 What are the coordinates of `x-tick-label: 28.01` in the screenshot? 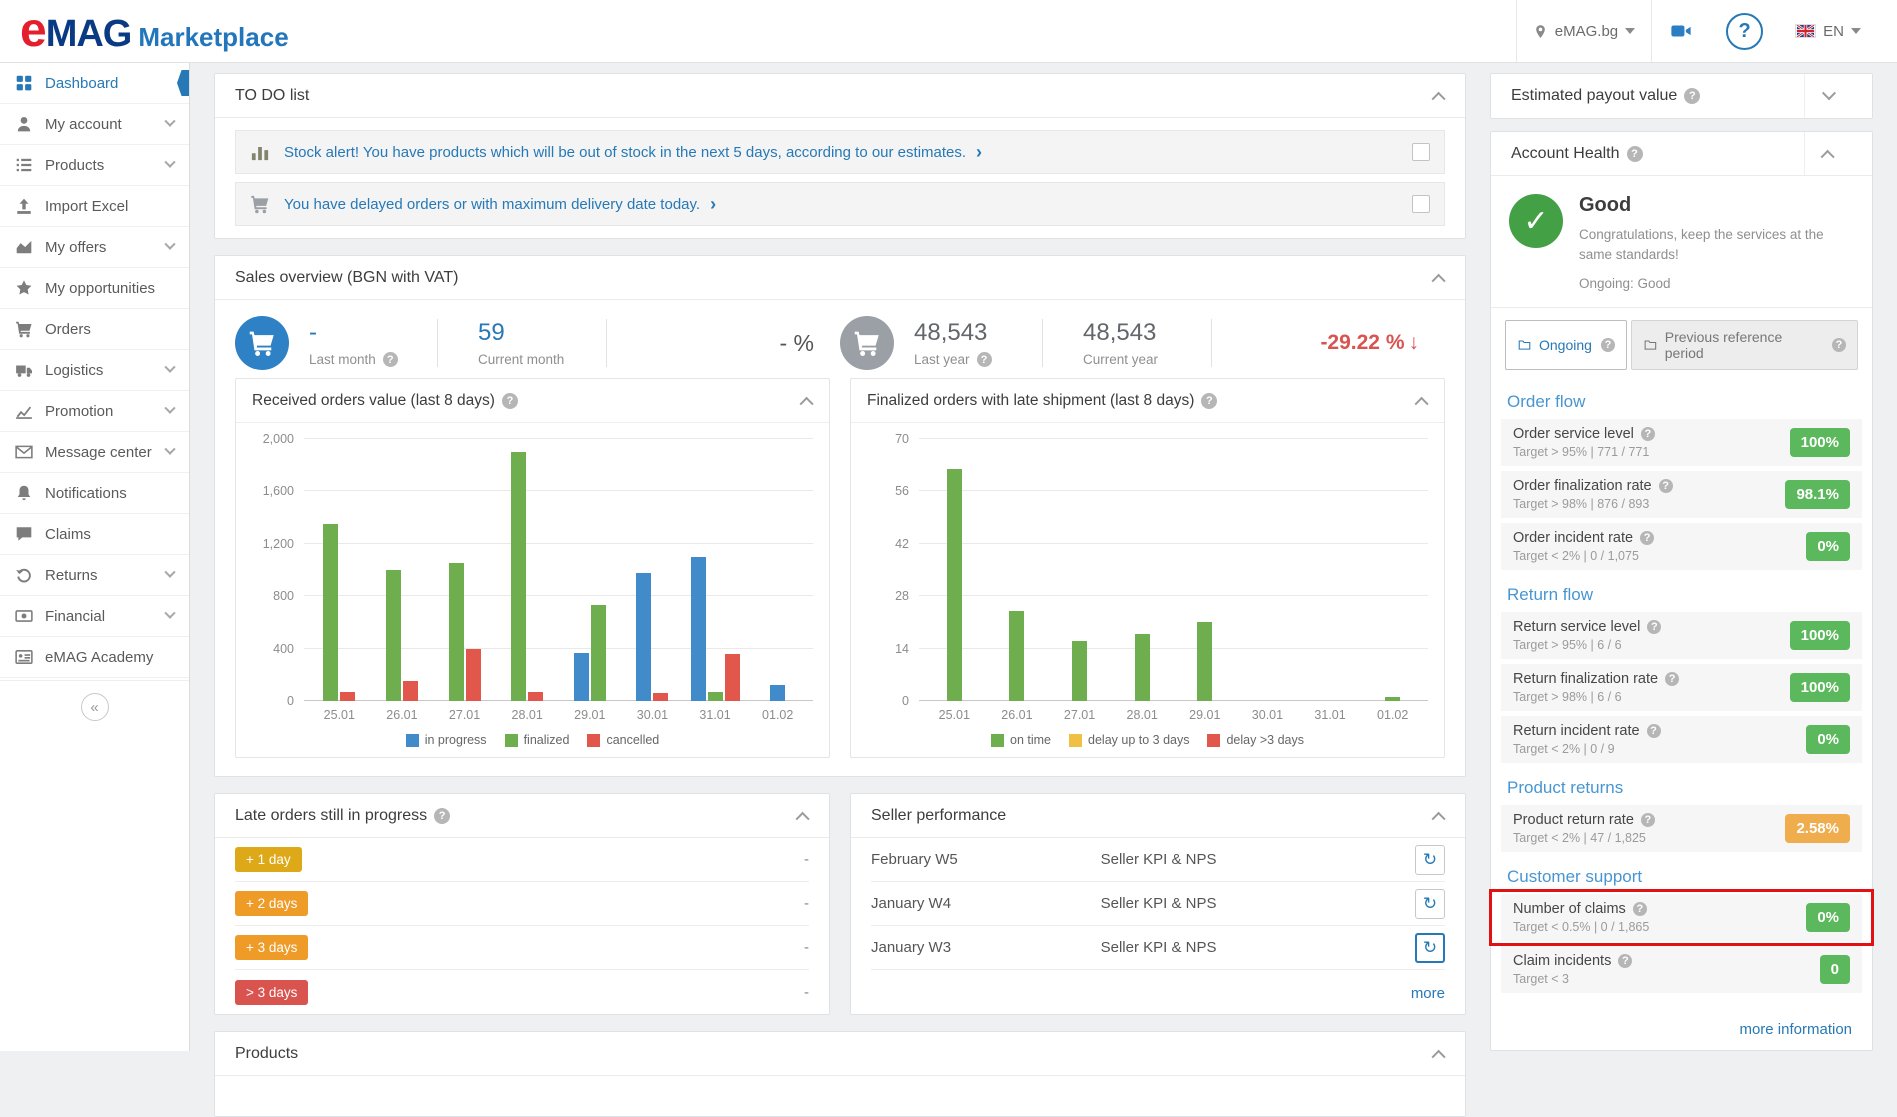 It's located at (1142, 715).